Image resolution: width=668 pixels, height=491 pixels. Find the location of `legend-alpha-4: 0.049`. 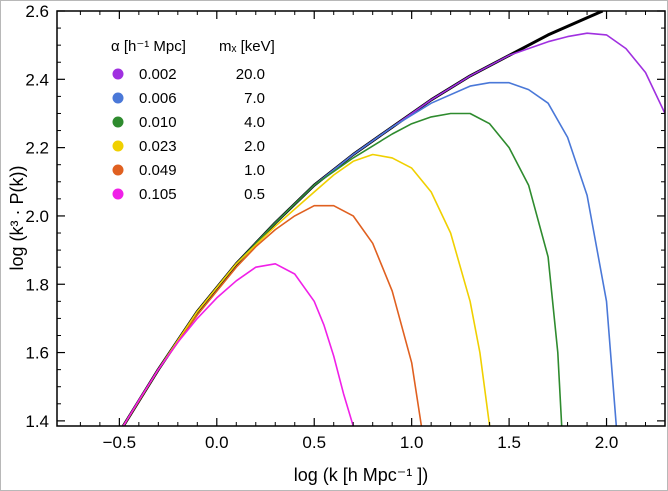

legend-alpha-4: 0.049 is located at coordinates (158, 170).